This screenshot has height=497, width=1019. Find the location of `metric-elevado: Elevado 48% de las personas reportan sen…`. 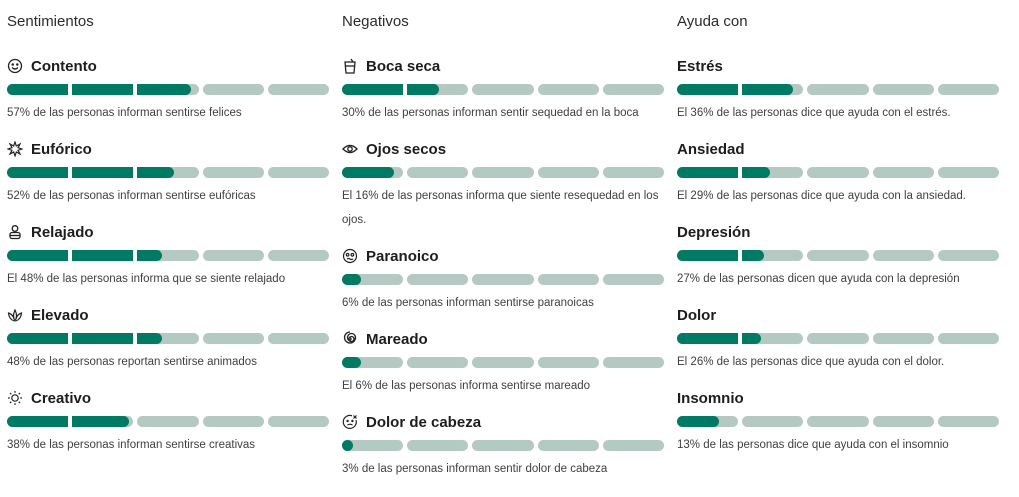

metric-elevado: Elevado 48% de las personas reportan sen… is located at coordinates (168, 339).